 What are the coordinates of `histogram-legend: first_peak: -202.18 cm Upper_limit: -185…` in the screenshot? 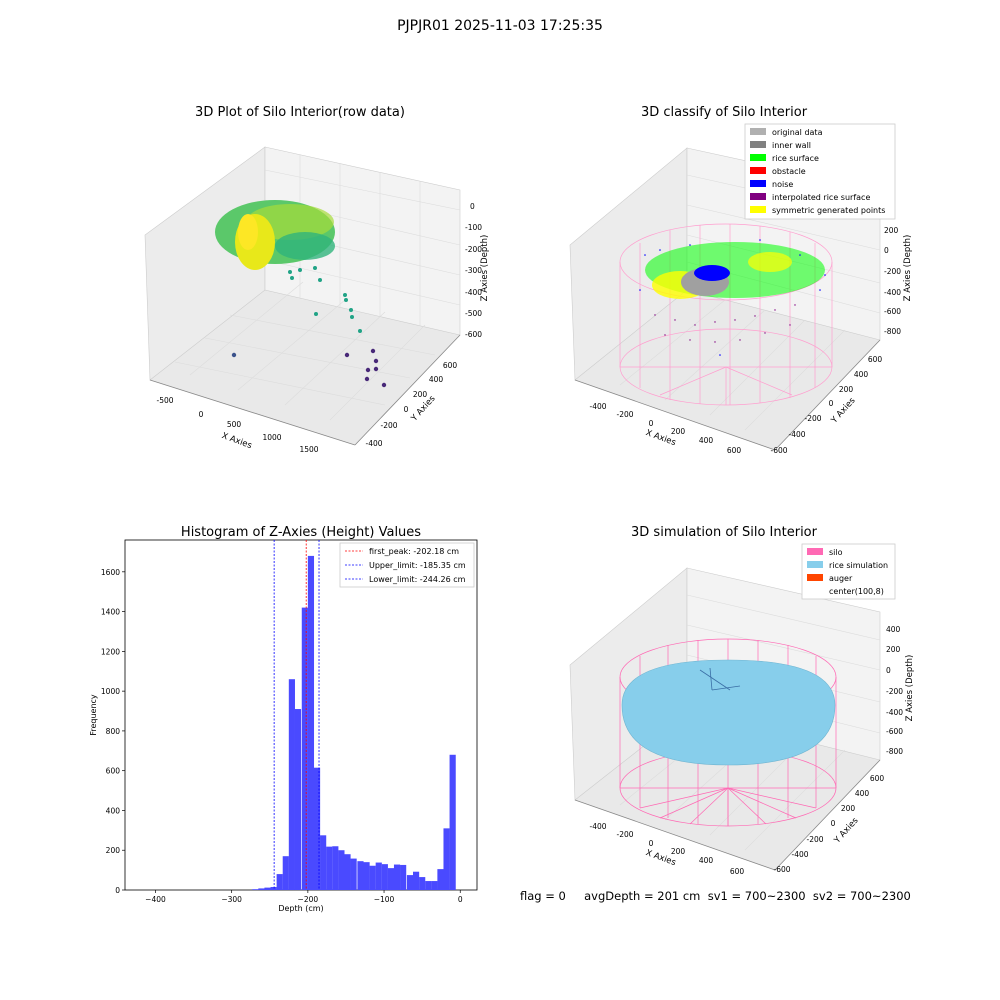 It's located at (407, 565).